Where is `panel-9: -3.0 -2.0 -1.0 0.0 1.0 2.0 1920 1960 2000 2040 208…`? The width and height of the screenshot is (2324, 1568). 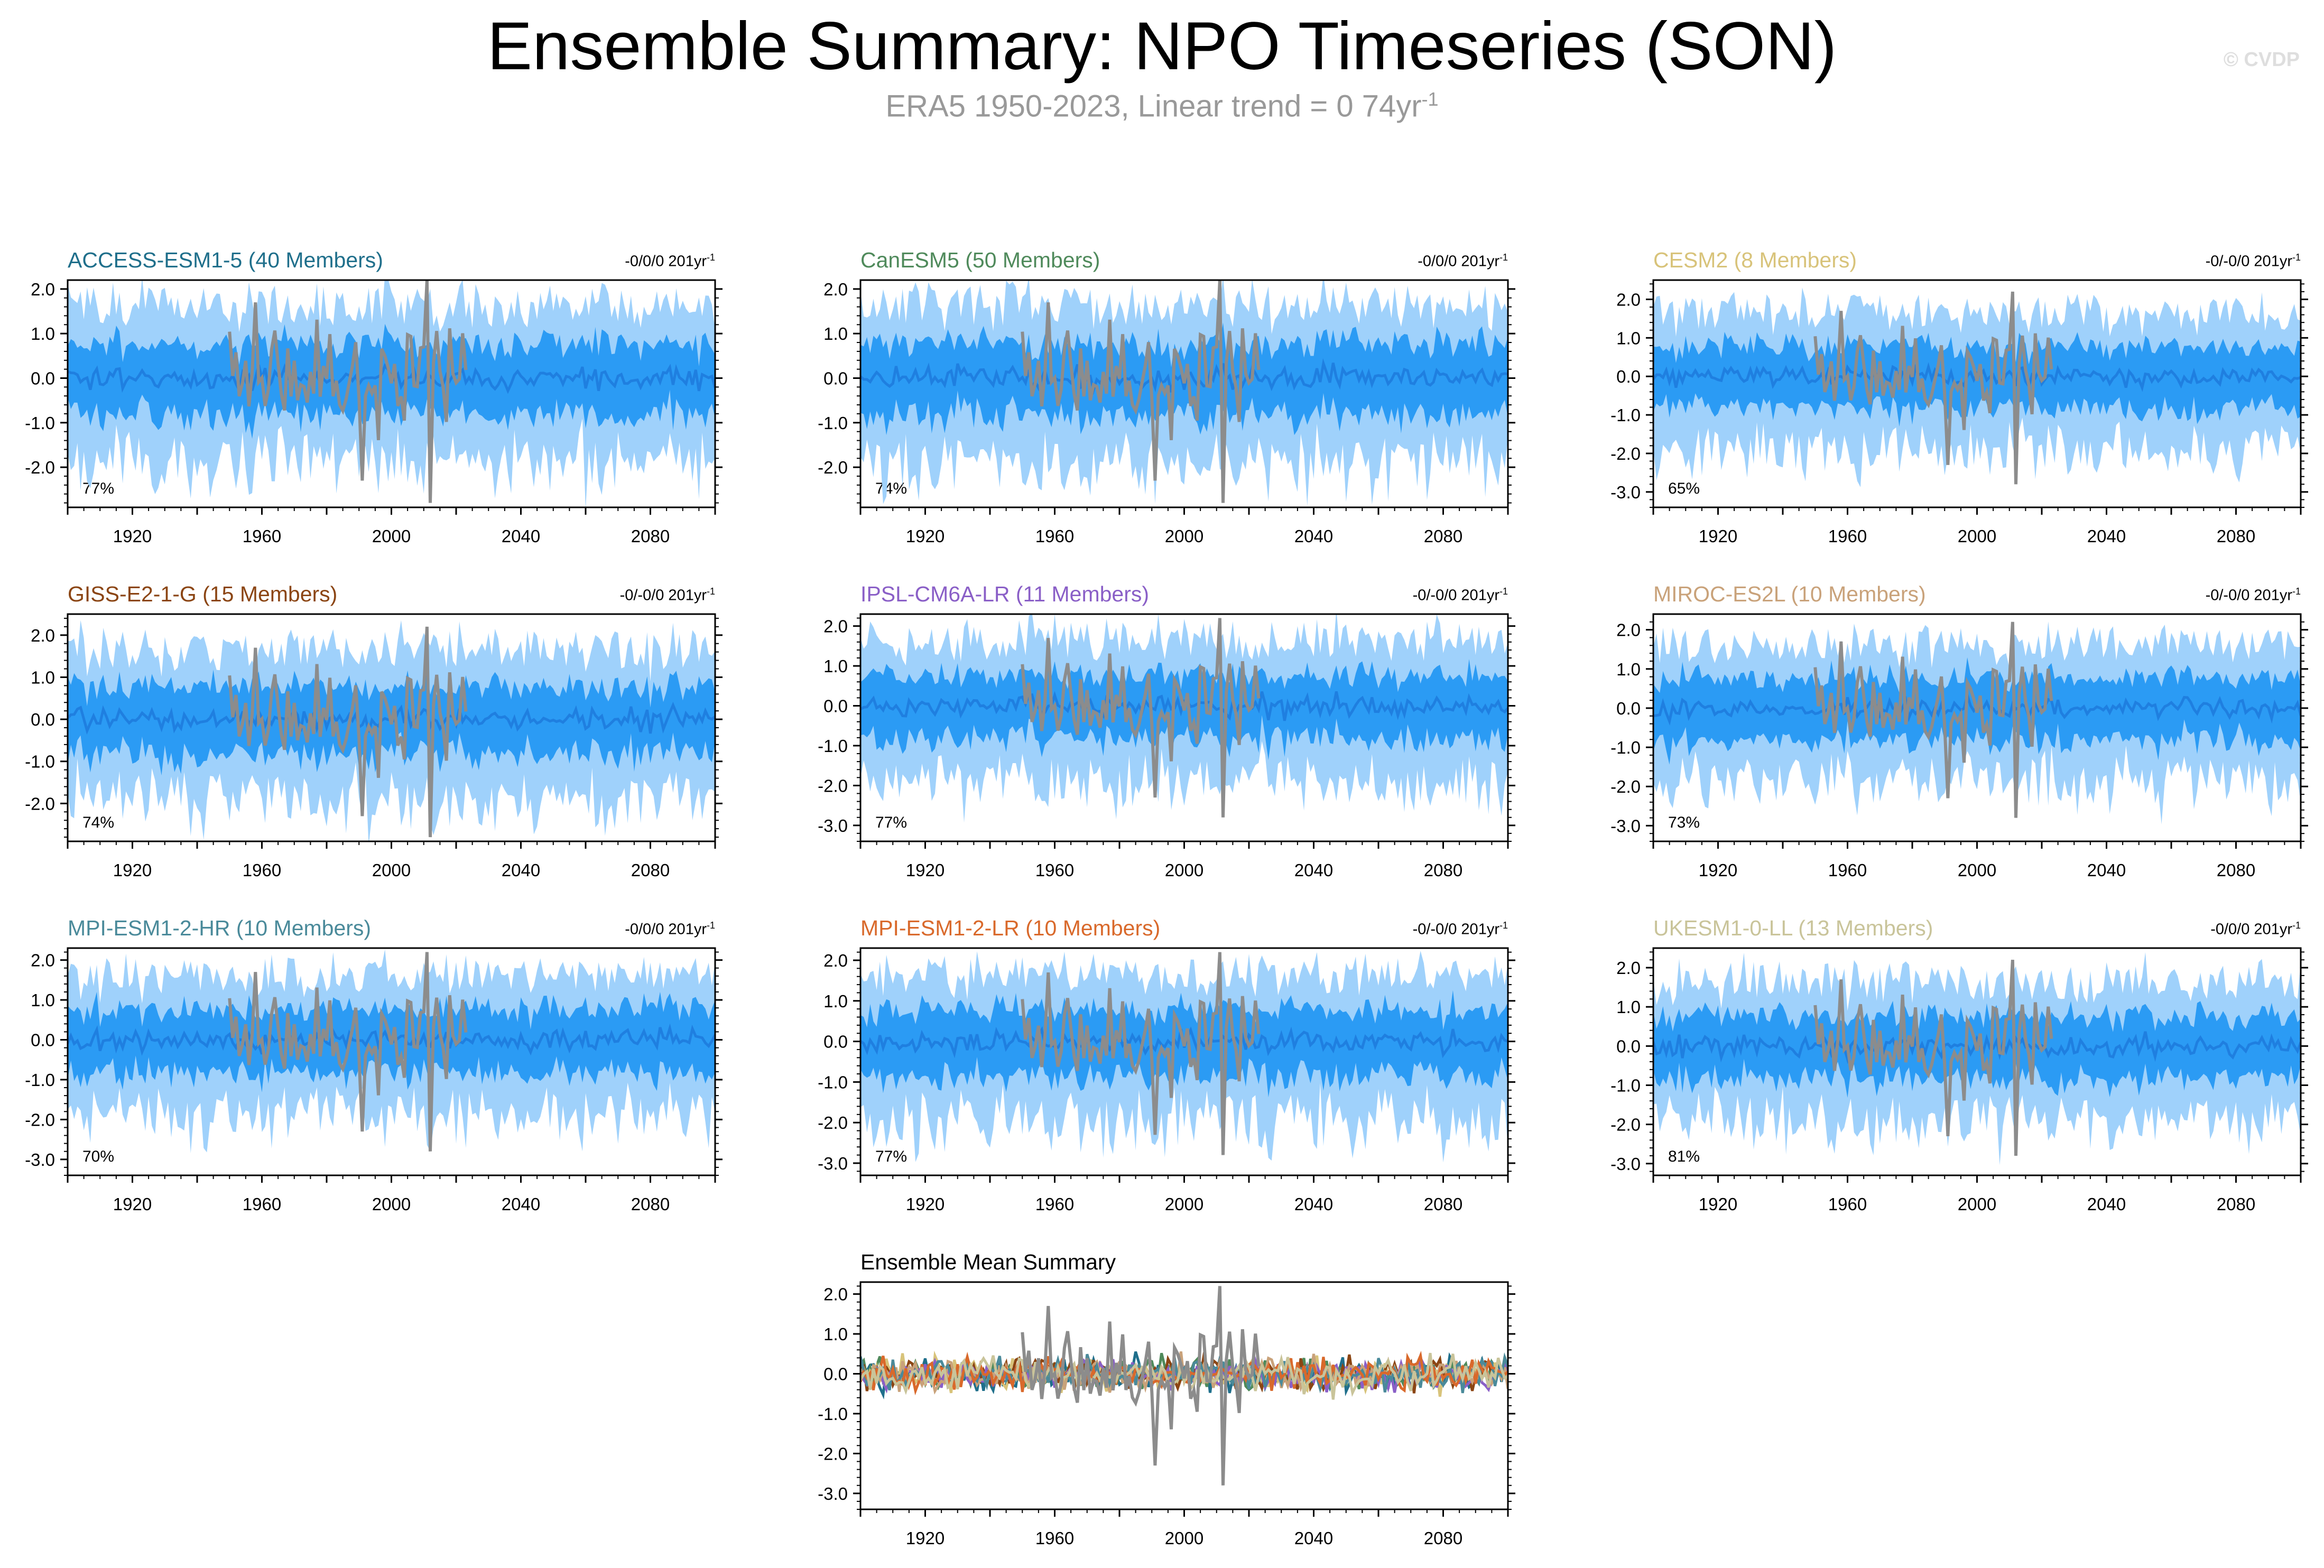 panel-9: -3.0 -2.0 -1.0 0.0 1.0 2.0 1920 1960 2000 2040 208… is located at coordinates (1166, 1414).